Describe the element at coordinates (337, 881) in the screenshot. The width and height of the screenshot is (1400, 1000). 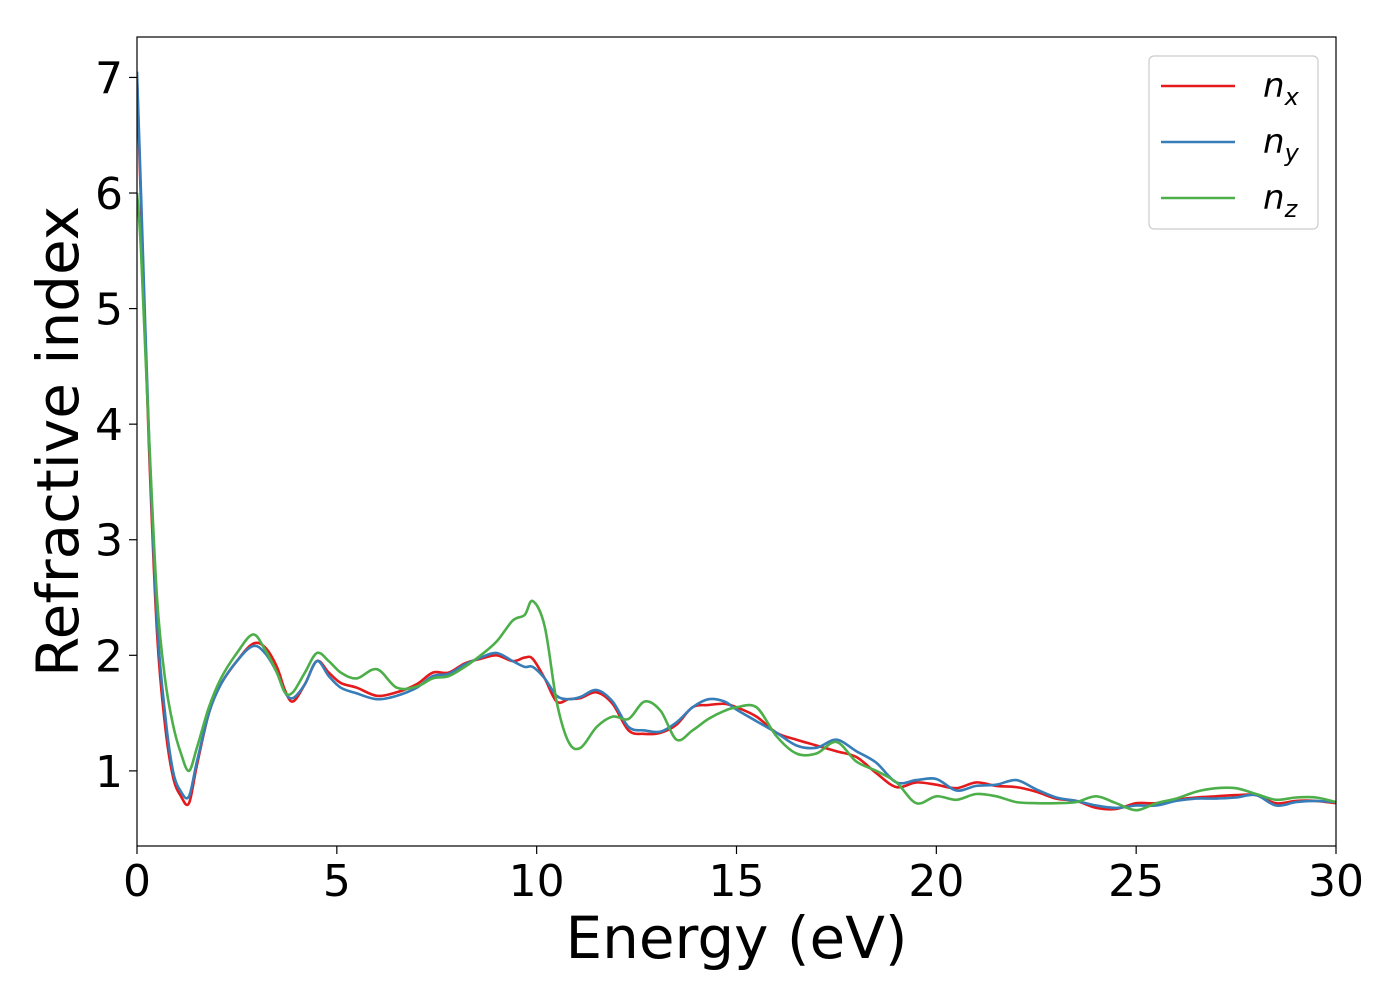
I see `x-tick-label: 5` at that location.